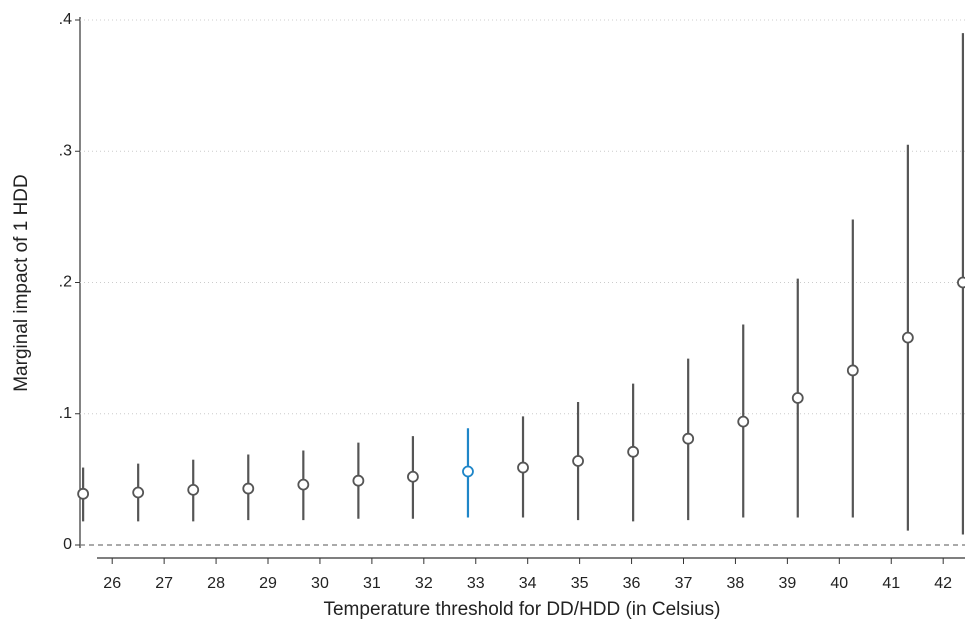 The height and width of the screenshot is (627, 965). Describe the element at coordinates (891, 583) in the screenshot. I see `x-tick-label: 41` at that location.